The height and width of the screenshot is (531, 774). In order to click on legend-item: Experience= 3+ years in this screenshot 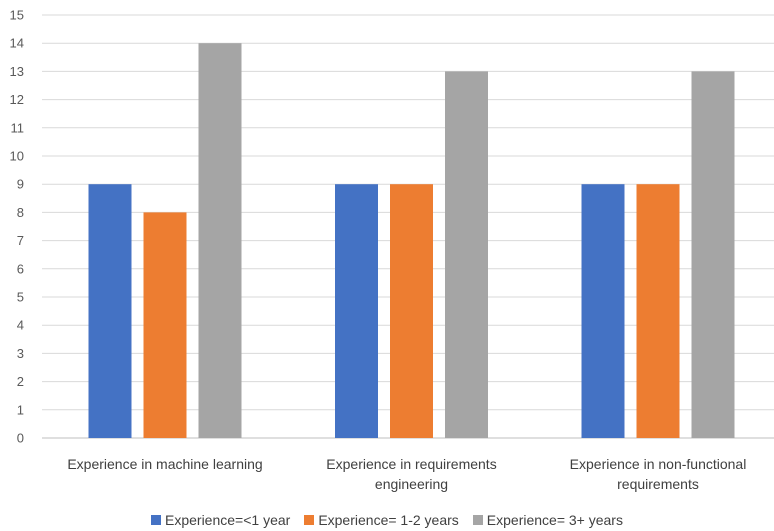, I will do `click(547, 520)`.